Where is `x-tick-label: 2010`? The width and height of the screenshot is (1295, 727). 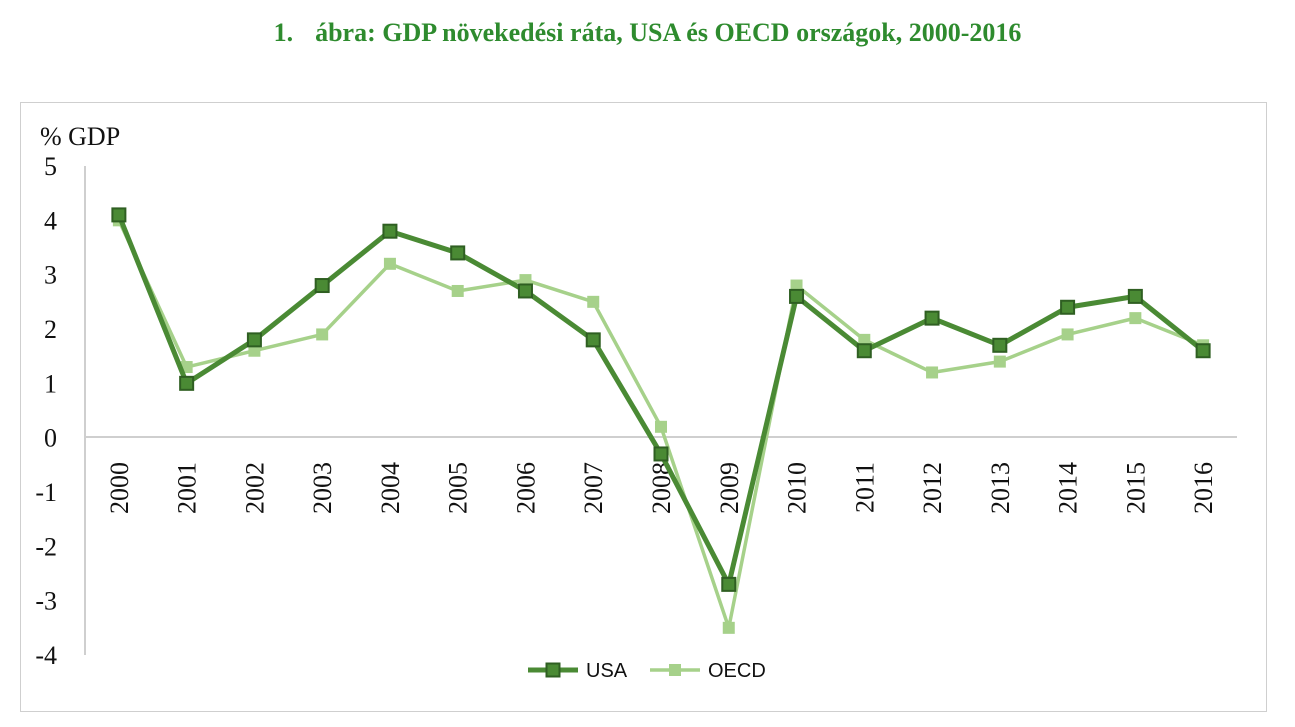 x-tick-label: 2010 is located at coordinates (797, 488).